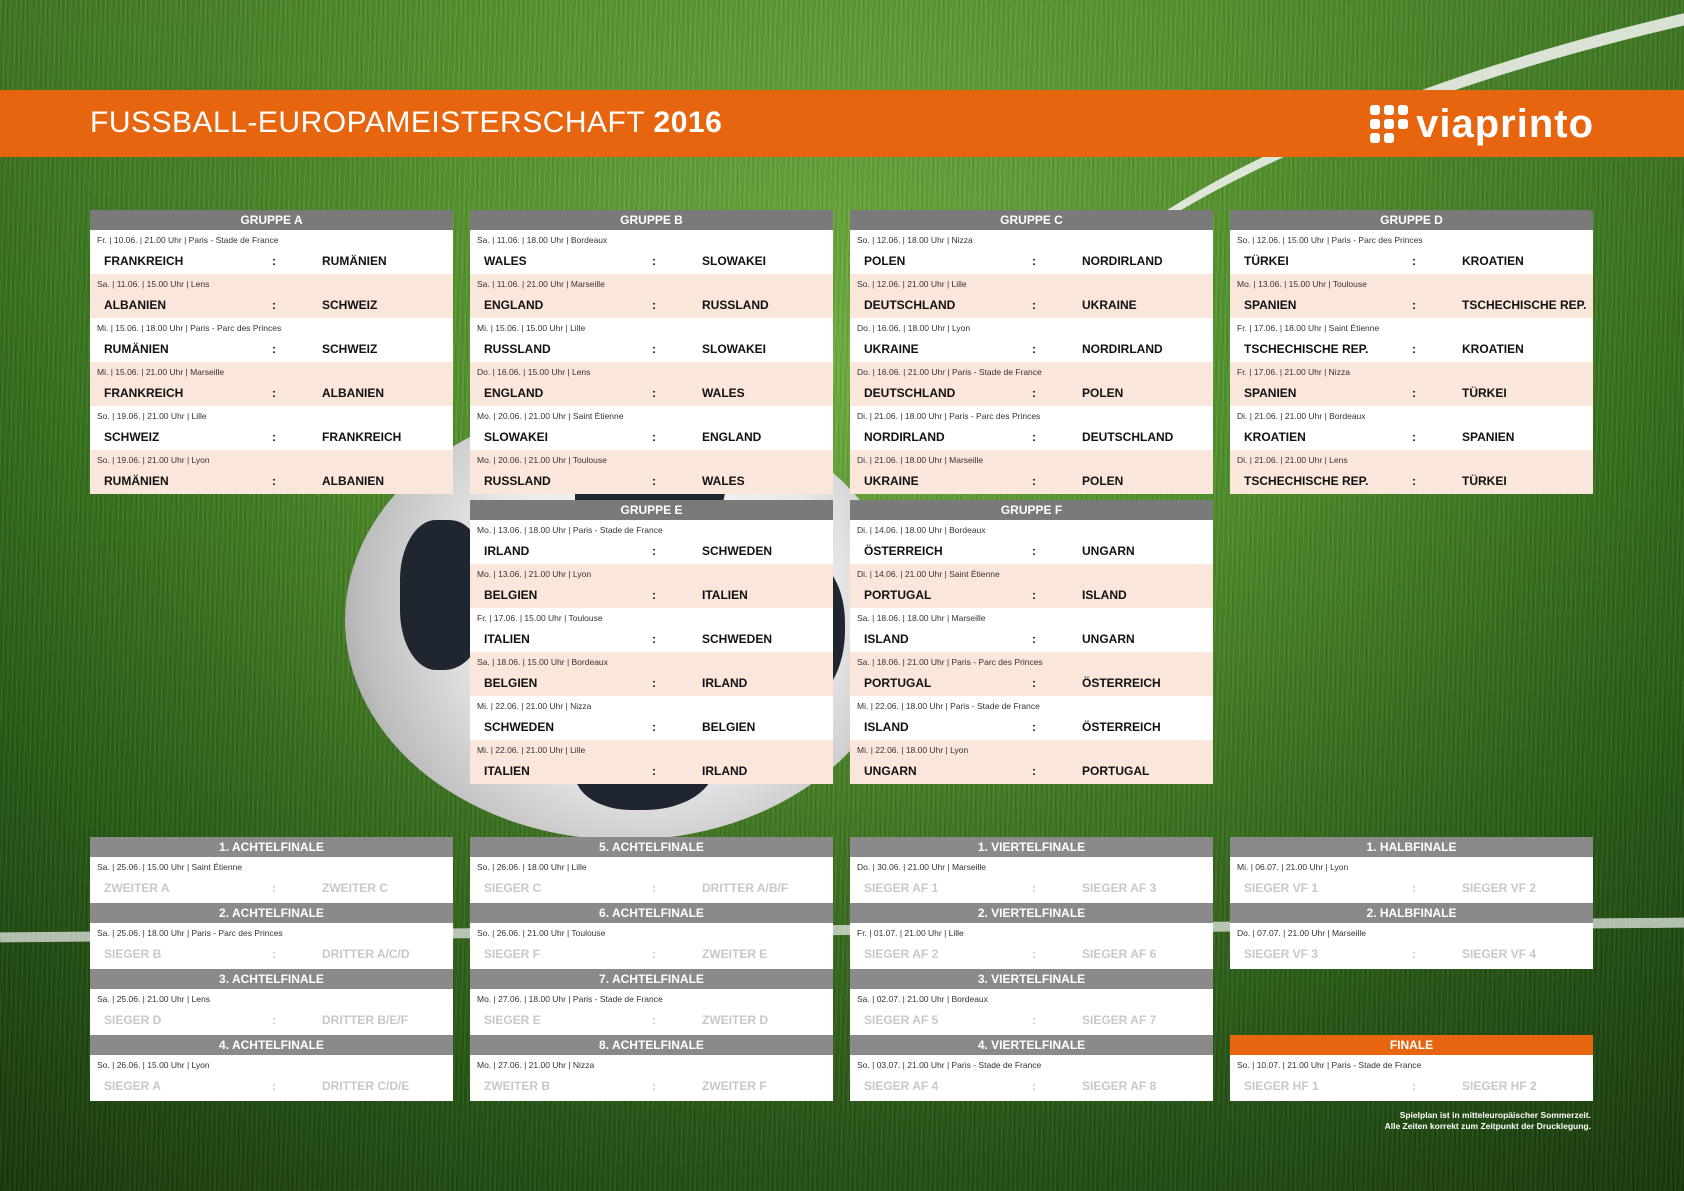  What do you see at coordinates (1031, 979) in the screenshot?
I see `round-header: 3. VIERTELFINALE` at bounding box center [1031, 979].